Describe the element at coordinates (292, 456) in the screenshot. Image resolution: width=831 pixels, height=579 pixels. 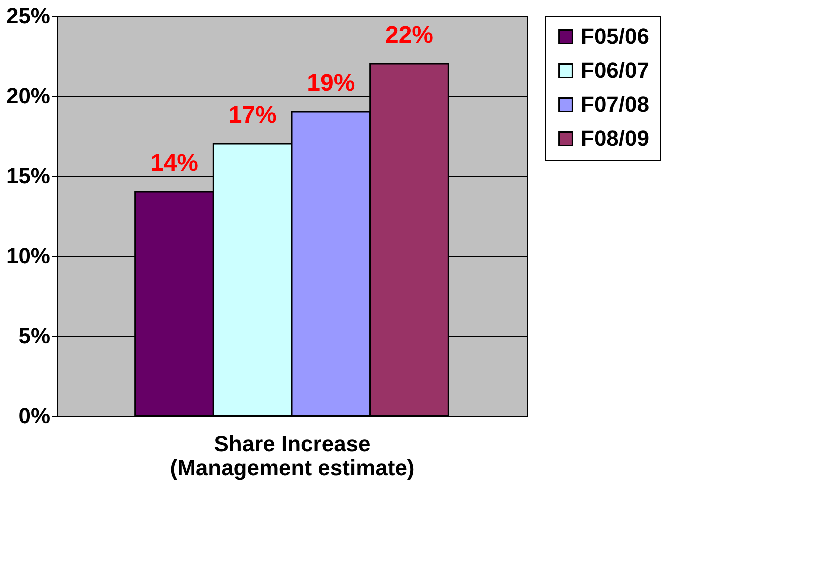
I see `x-axis-title: Share Increase (Management estimate)` at that location.